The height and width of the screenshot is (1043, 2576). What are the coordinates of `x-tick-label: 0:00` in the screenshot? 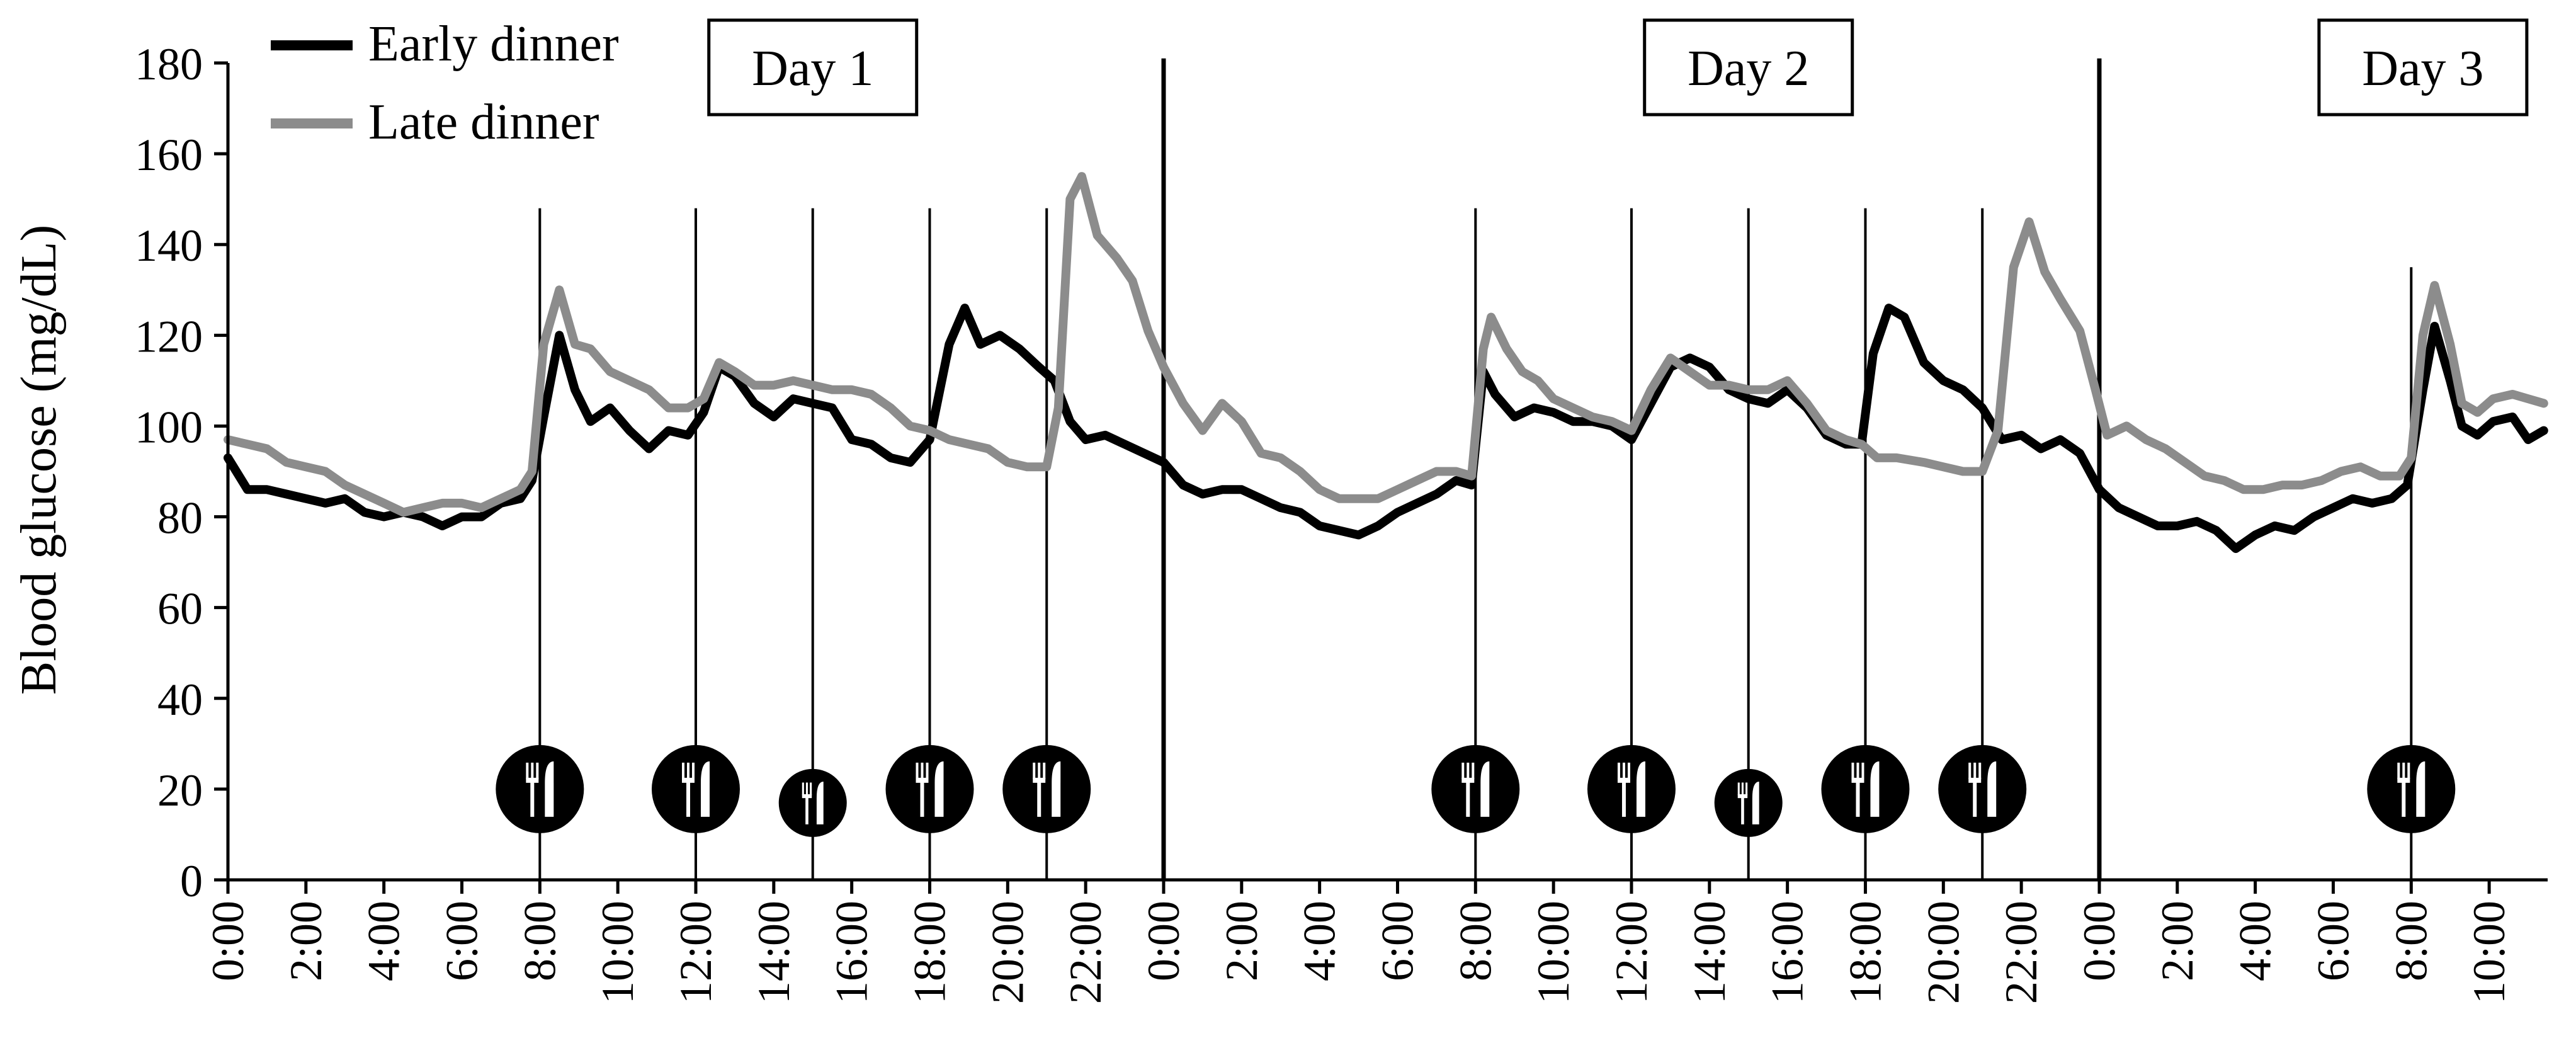 It's located at (2099, 941).